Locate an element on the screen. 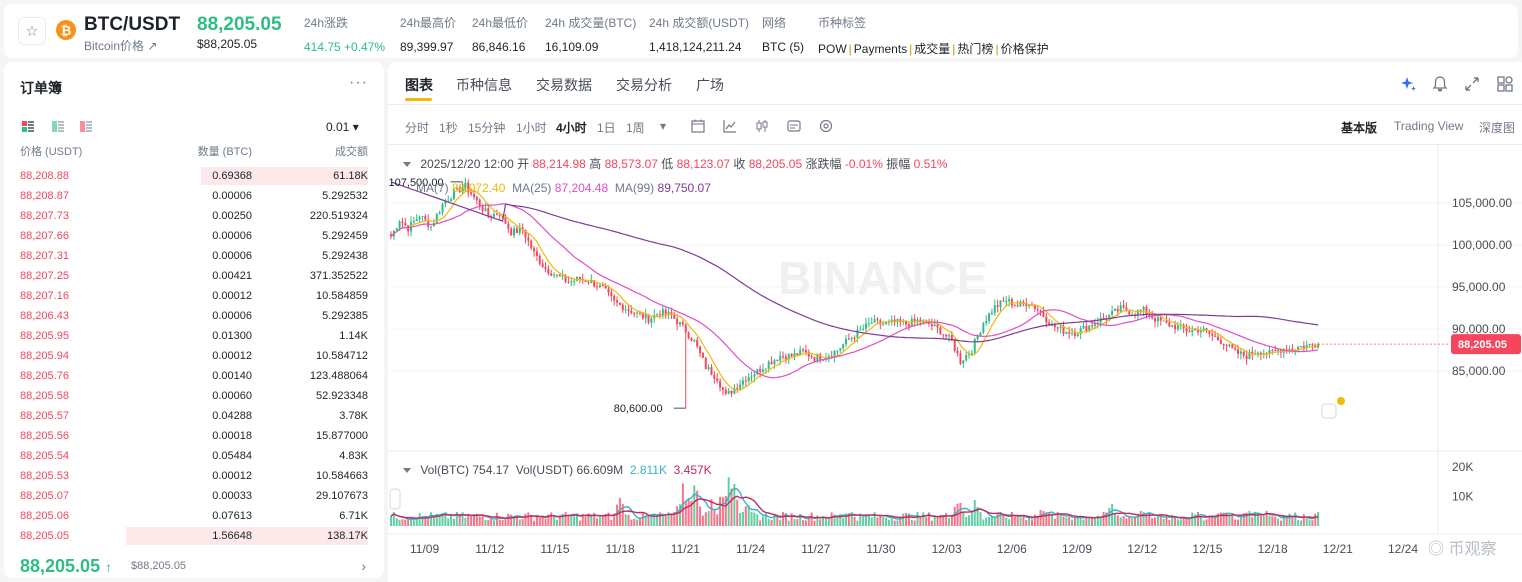 The image size is (1522, 582). ma7-value: 88,072.40 is located at coordinates (479, 188).